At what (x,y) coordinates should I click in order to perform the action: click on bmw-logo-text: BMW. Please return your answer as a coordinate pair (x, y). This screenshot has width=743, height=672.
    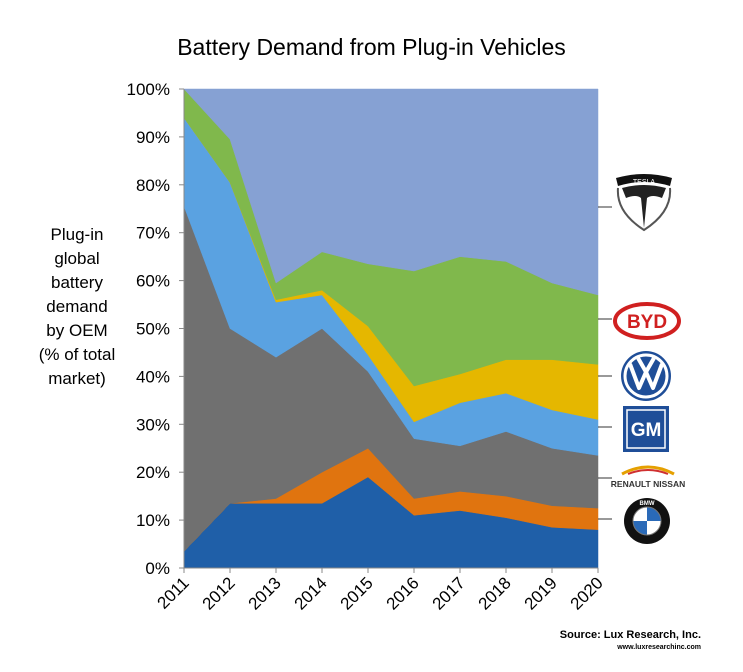
    Looking at the image, I should click on (647, 504).